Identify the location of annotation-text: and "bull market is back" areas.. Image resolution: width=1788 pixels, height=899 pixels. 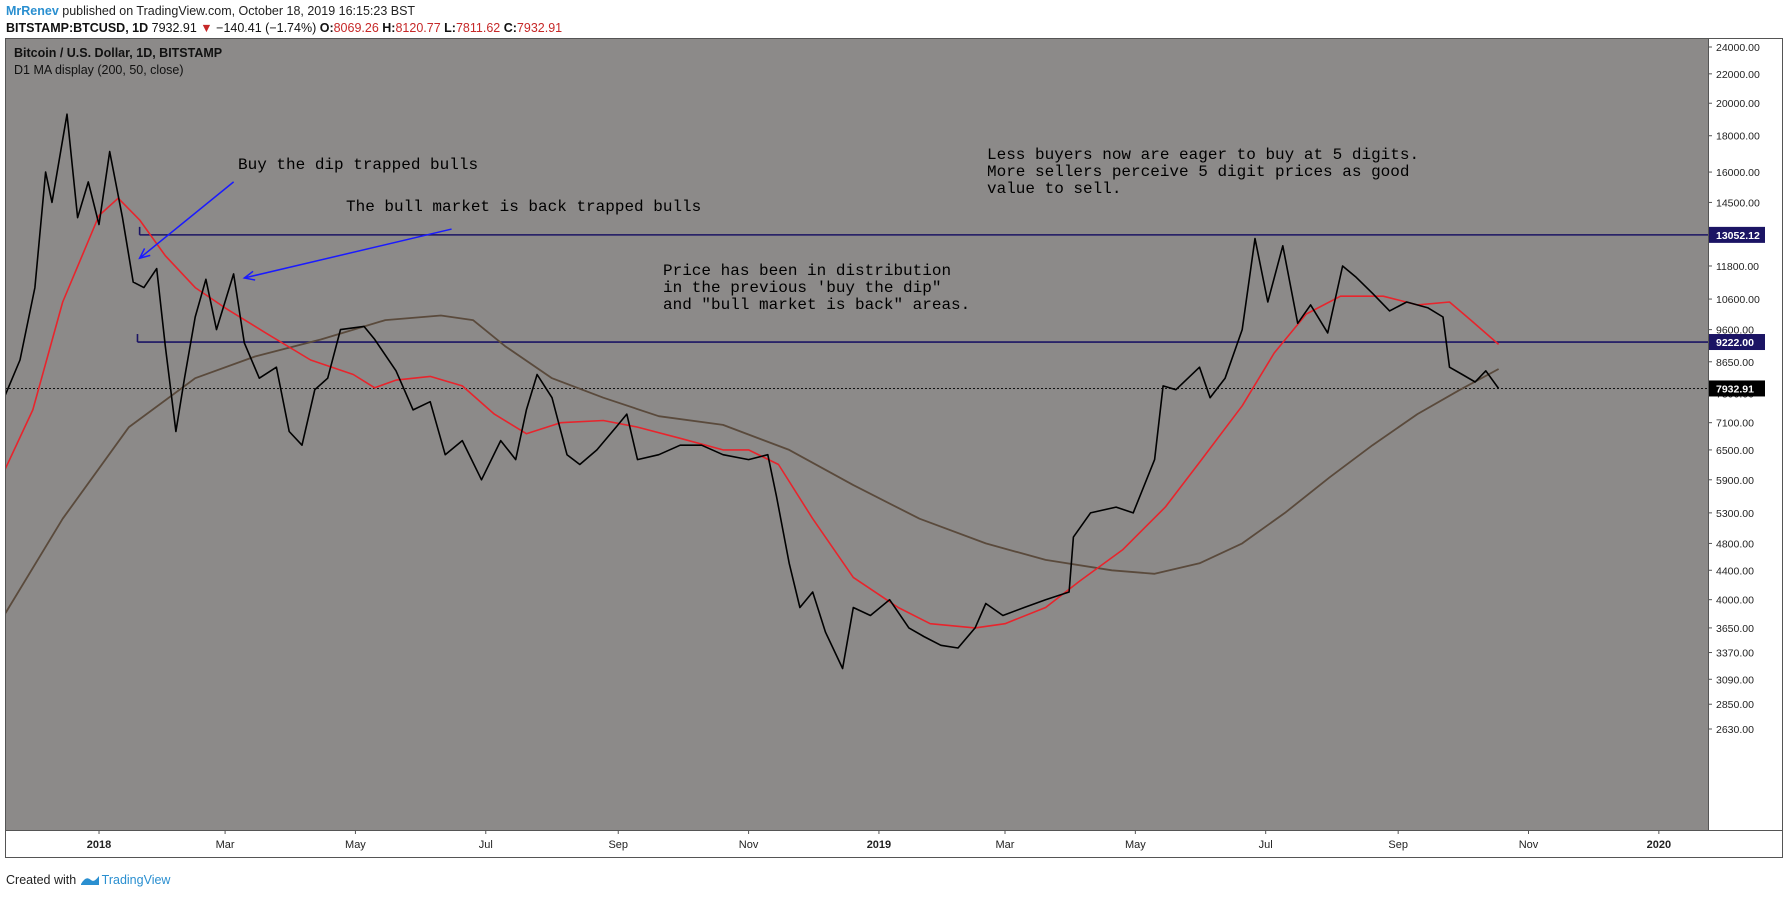
(816, 305).